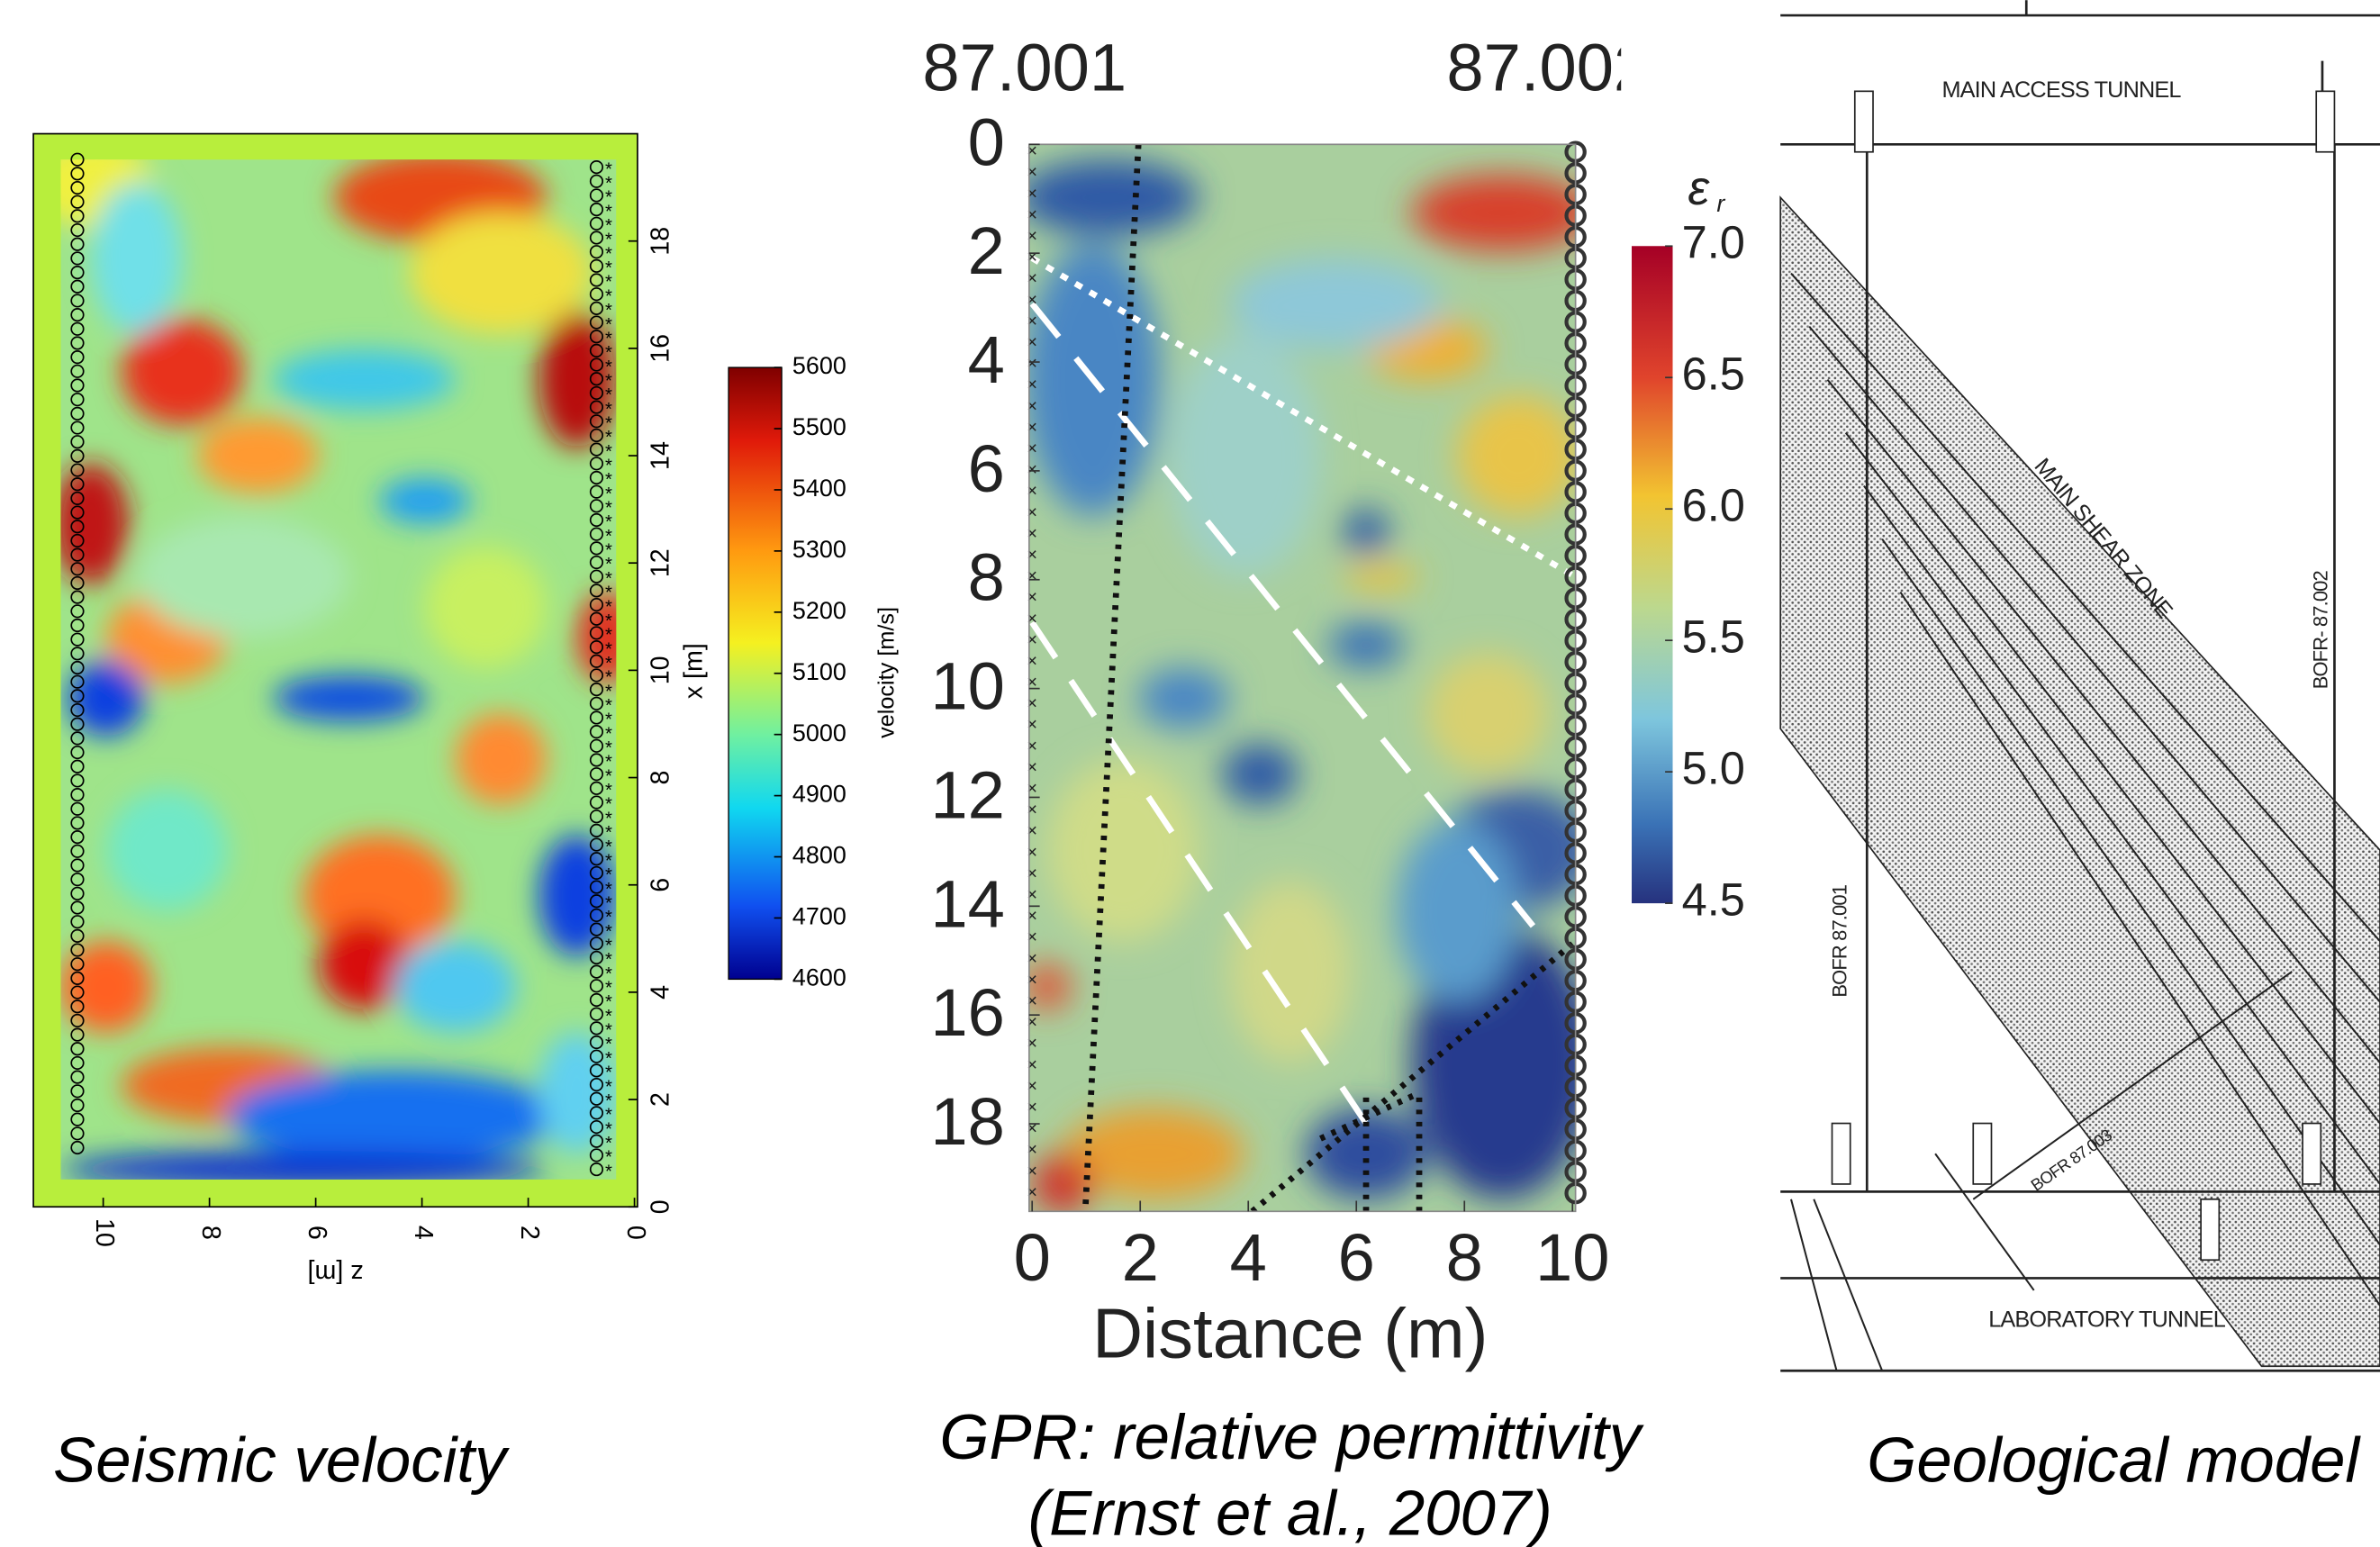 This screenshot has width=2380, height=1547. Describe the element at coordinates (1713, 374) in the screenshot. I see `colorbar-tick-label: 6.5` at that location.